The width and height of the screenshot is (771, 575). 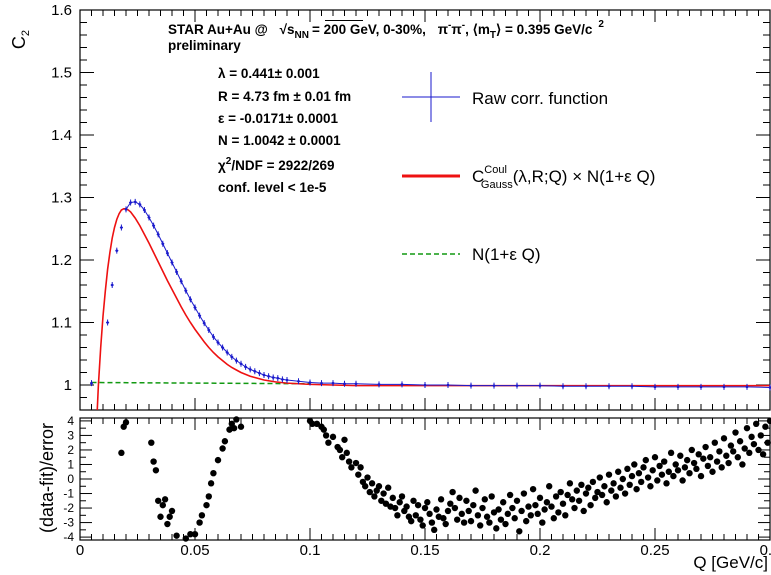 I want to click on main-y-tick-label: 1.4, so click(x=61, y=135).